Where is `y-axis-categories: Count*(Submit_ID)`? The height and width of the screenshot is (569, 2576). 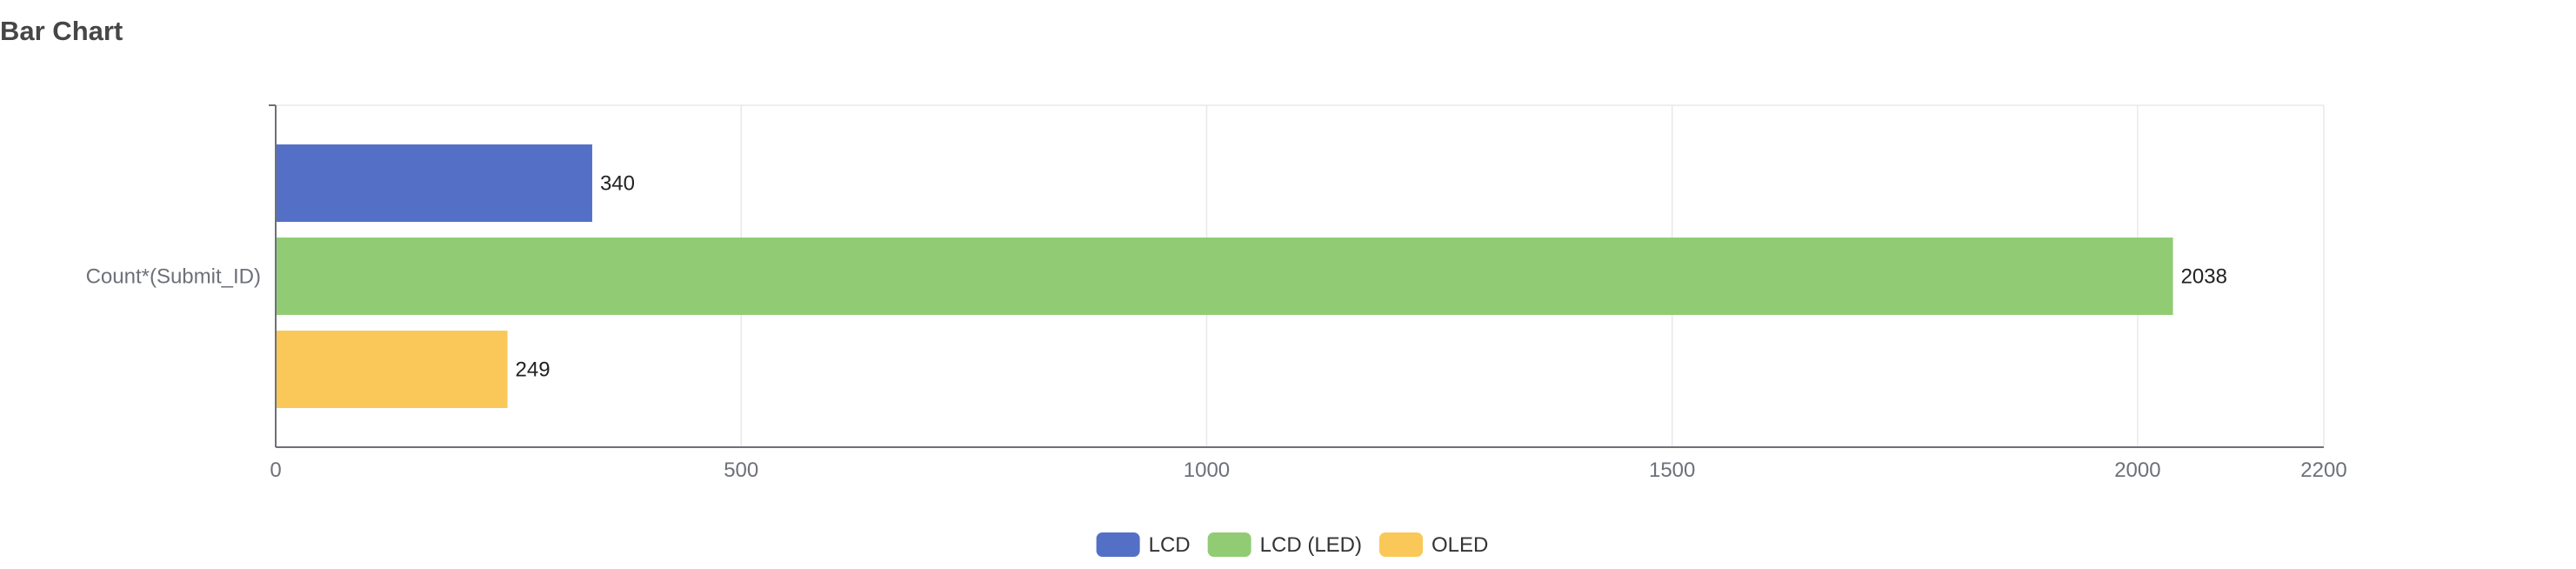 y-axis-categories: Count*(Submit_ID) is located at coordinates (173, 277).